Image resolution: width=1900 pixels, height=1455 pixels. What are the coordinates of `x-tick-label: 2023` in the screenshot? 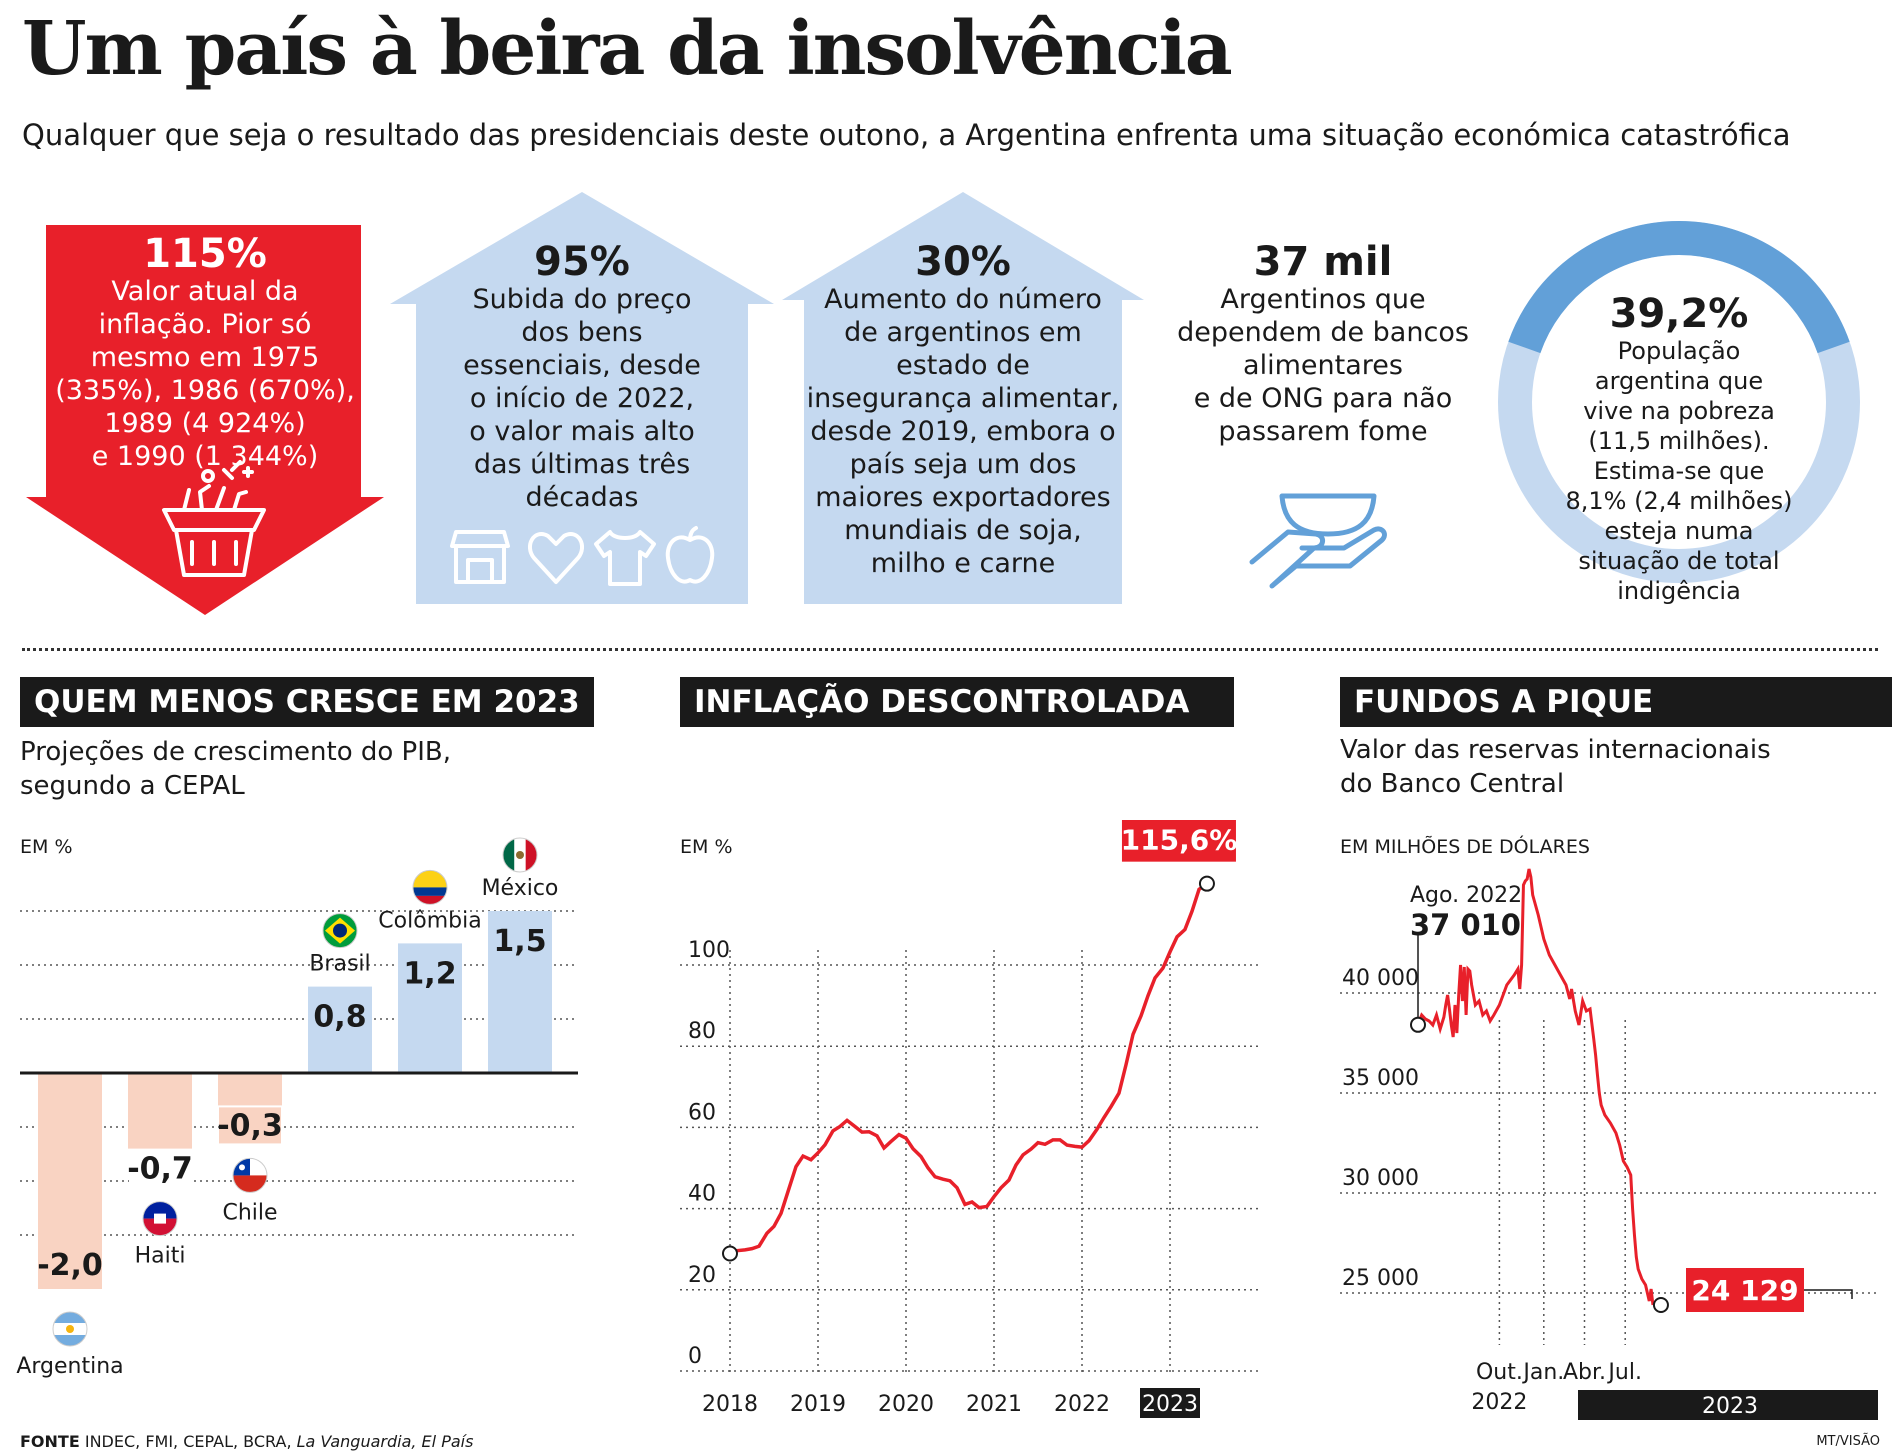 It's located at (1170, 1404).